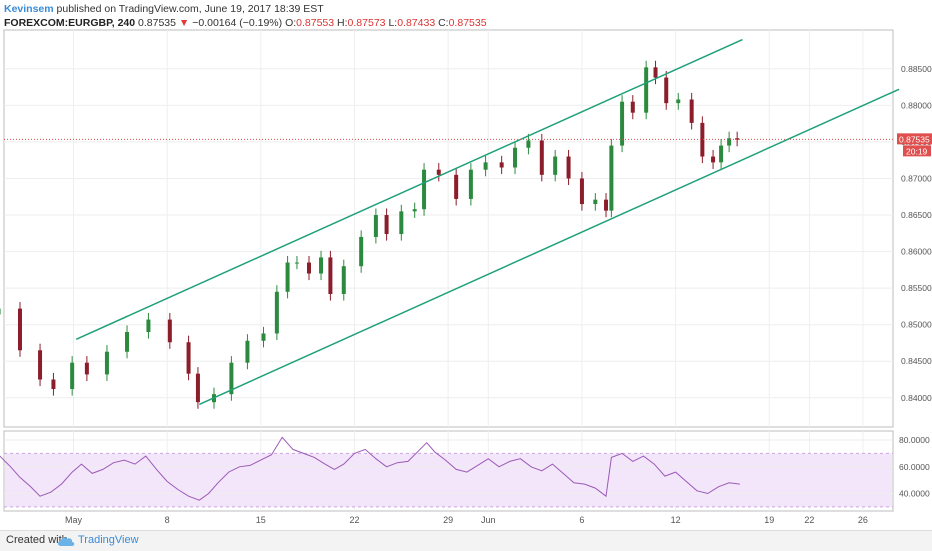 The height and width of the screenshot is (551, 932). Describe the element at coordinates (29, 9) in the screenshot. I see `author-name: Kevinsem` at that location.